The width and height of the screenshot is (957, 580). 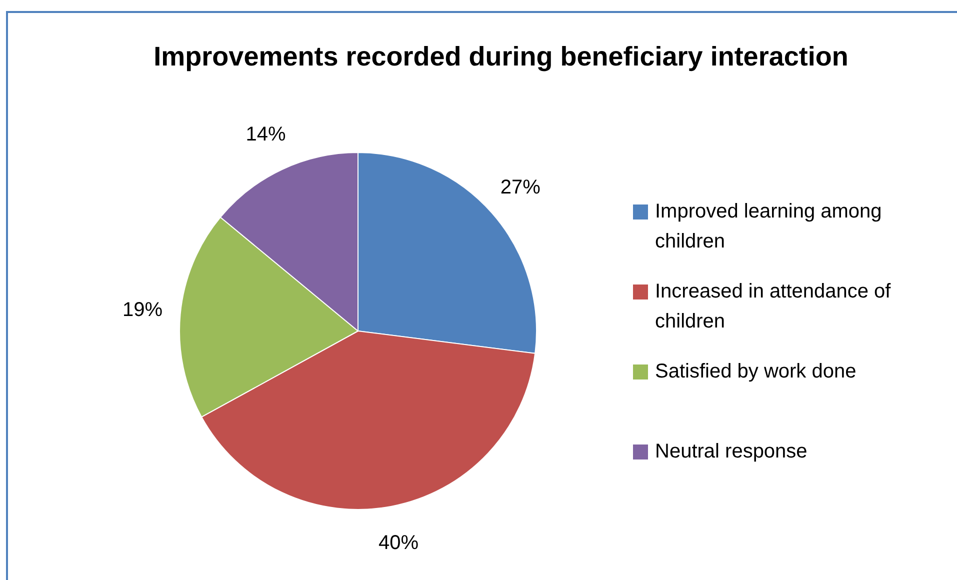 I want to click on legend-label: Neutral response, so click(x=731, y=451).